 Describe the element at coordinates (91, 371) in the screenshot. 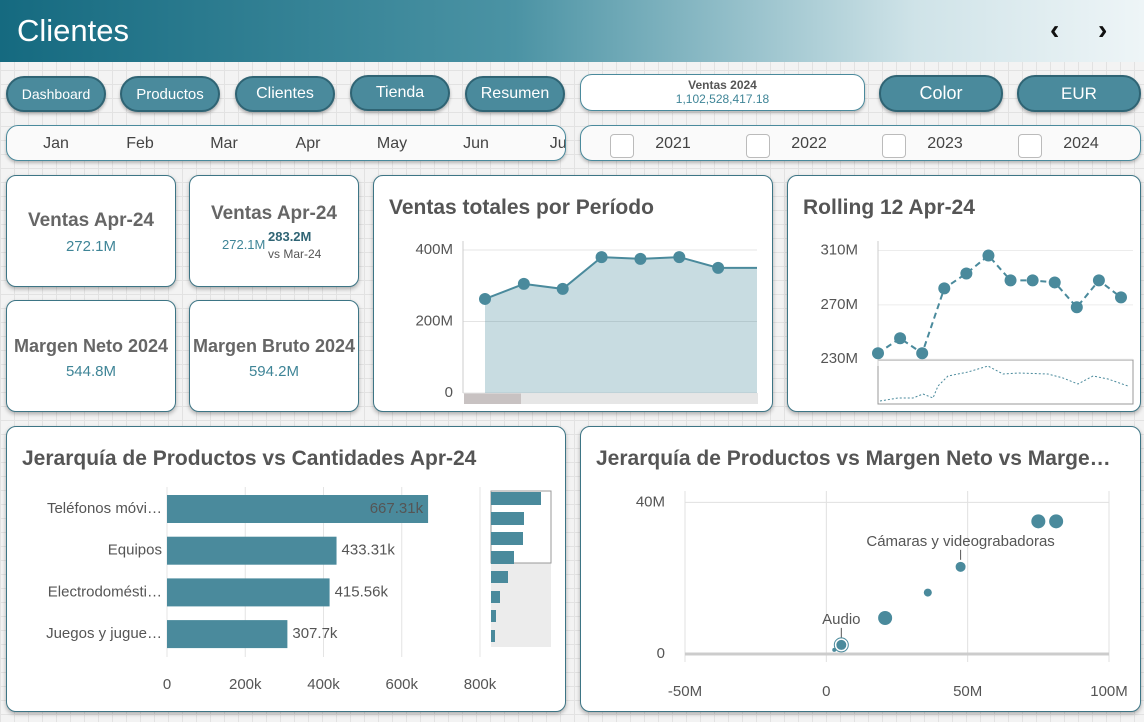

I see `card-value: 544.8M` at that location.